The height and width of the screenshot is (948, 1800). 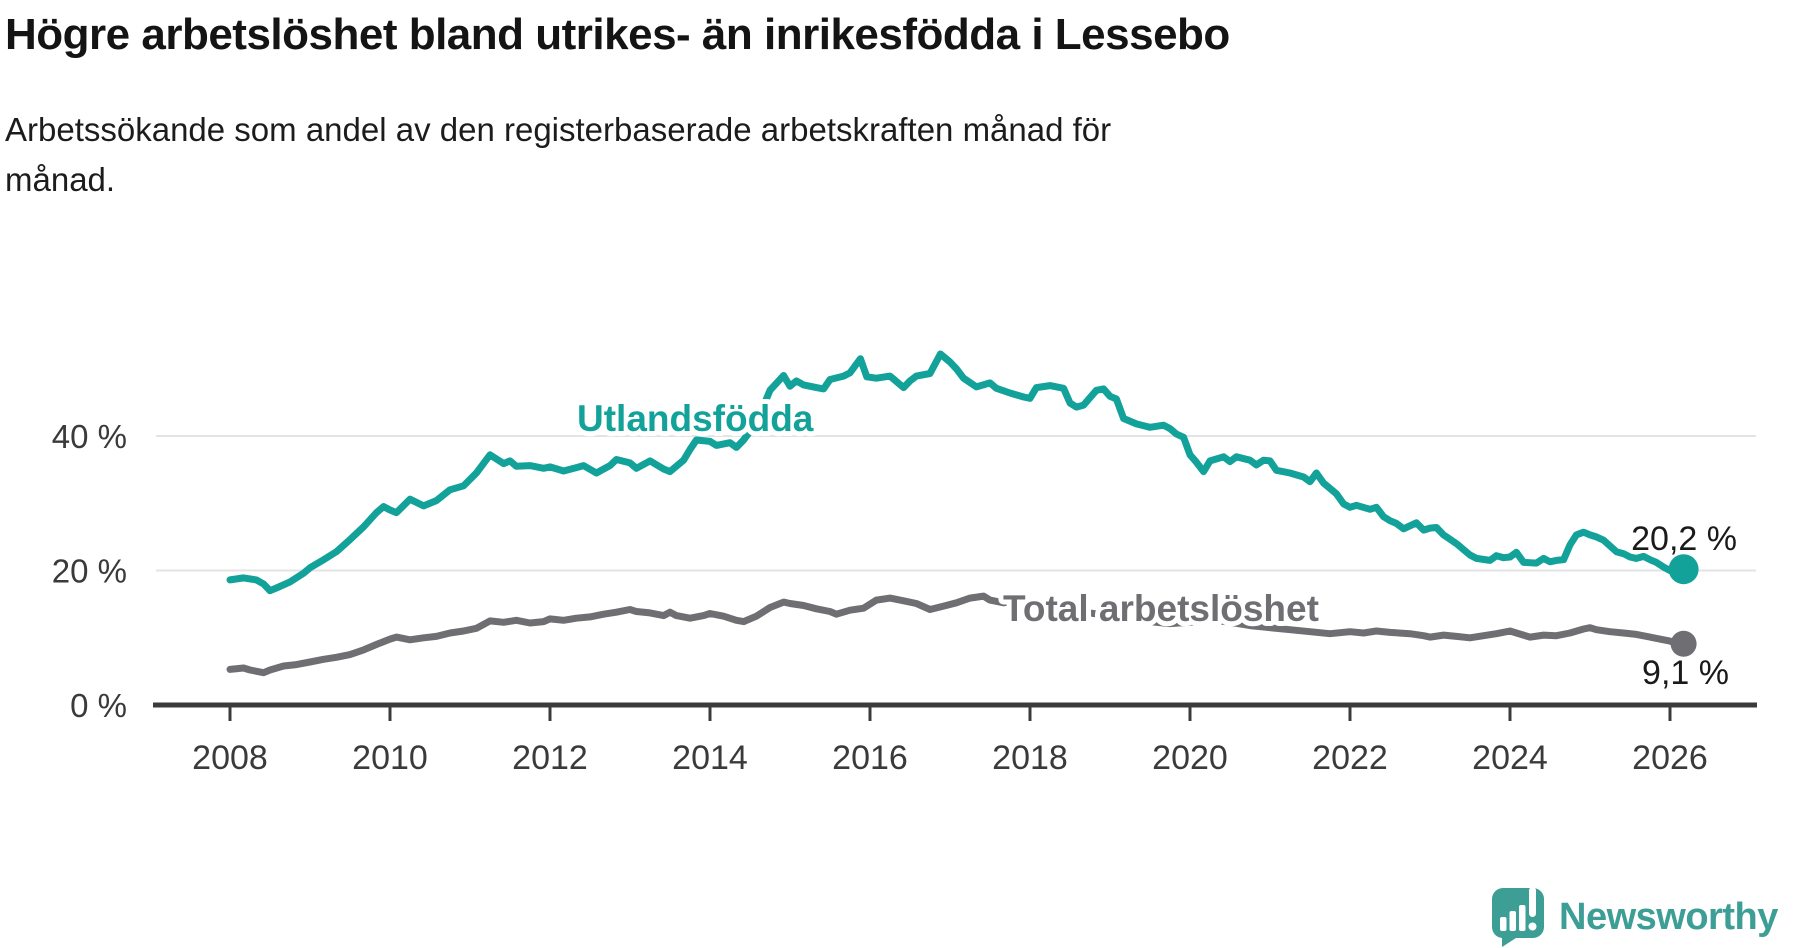 What do you see at coordinates (60, 179) in the screenshot?
I see `chart-subtitle-line2: månad.` at bounding box center [60, 179].